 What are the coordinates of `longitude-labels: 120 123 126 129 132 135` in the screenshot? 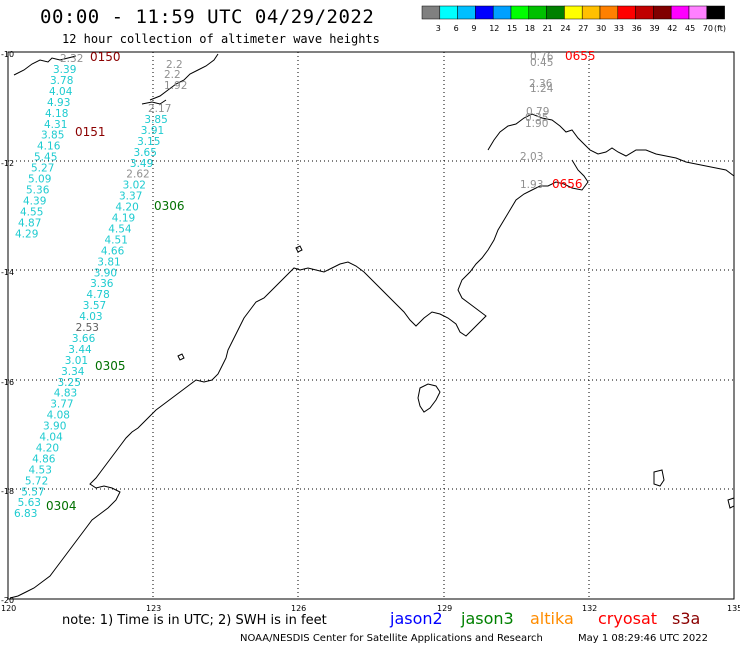 It's located at (370, 608).